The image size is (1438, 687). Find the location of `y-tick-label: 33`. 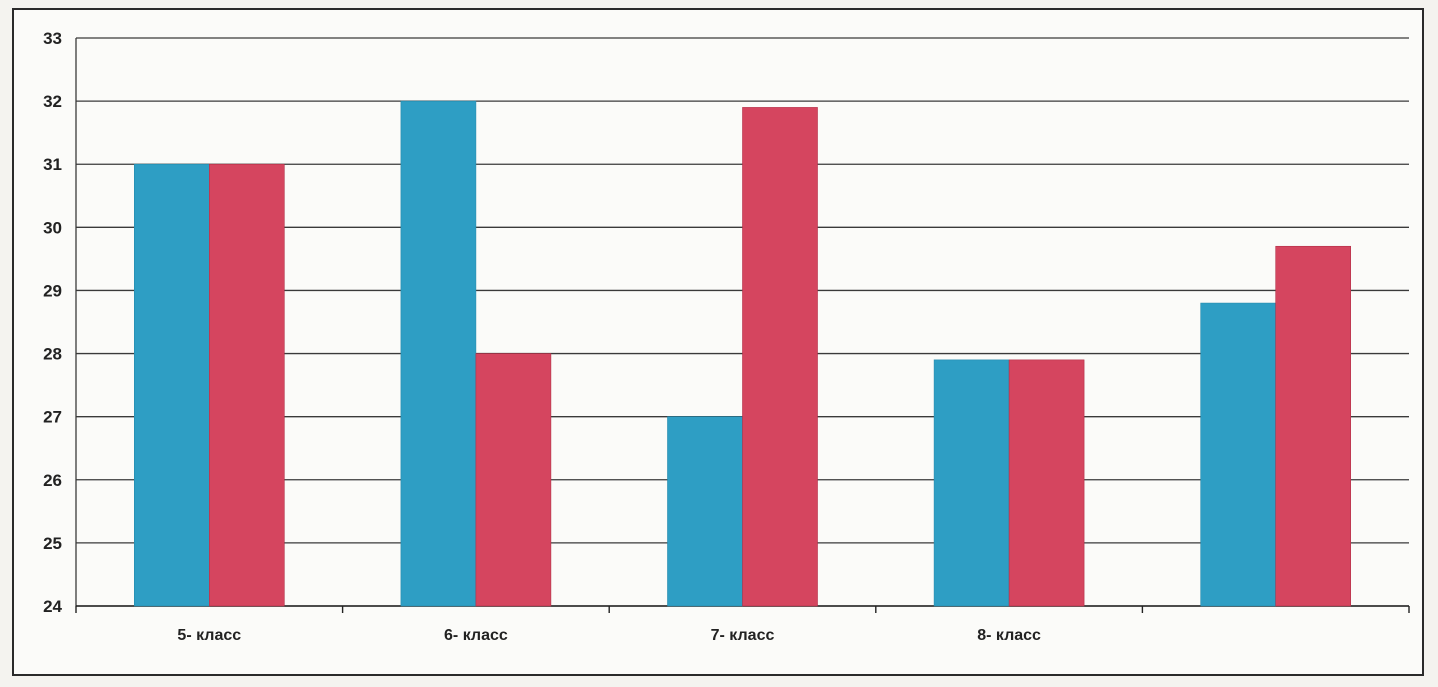

y-tick-label: 33 is located at coordinates (52, 38).